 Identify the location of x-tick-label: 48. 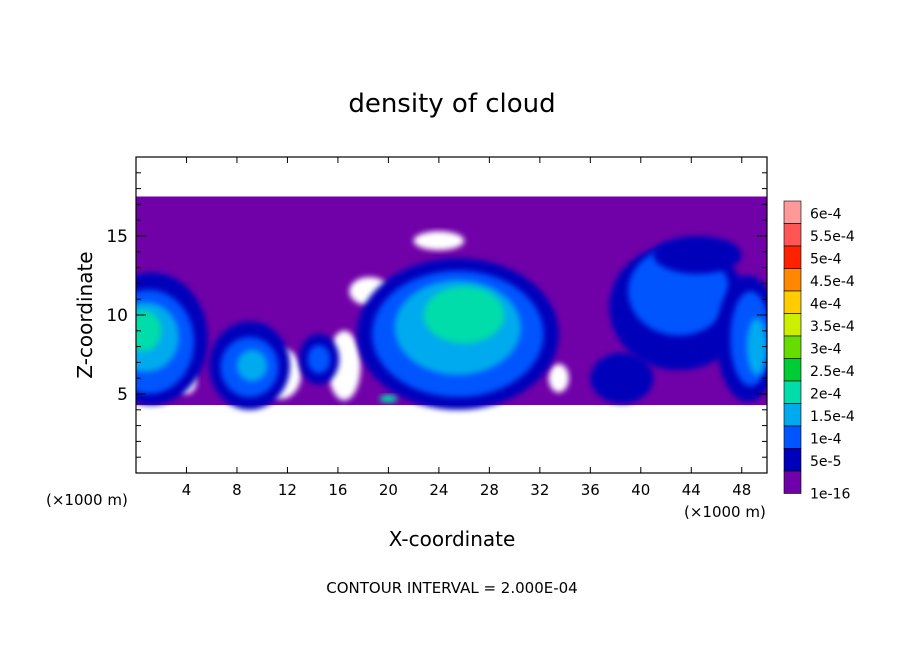
(741, 490).